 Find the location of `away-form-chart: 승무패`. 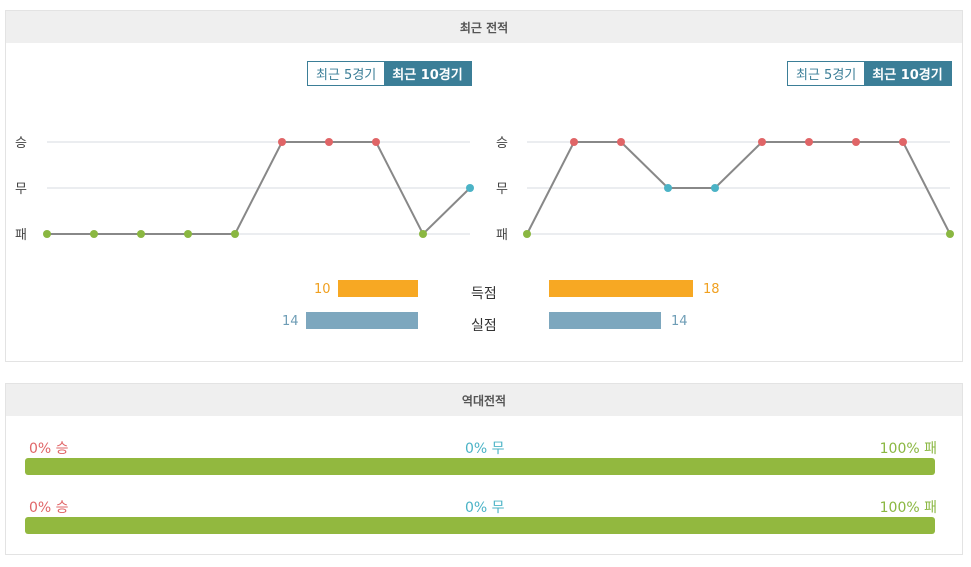

away-form-chart: 승무패 is located at coordinates (725, 189).